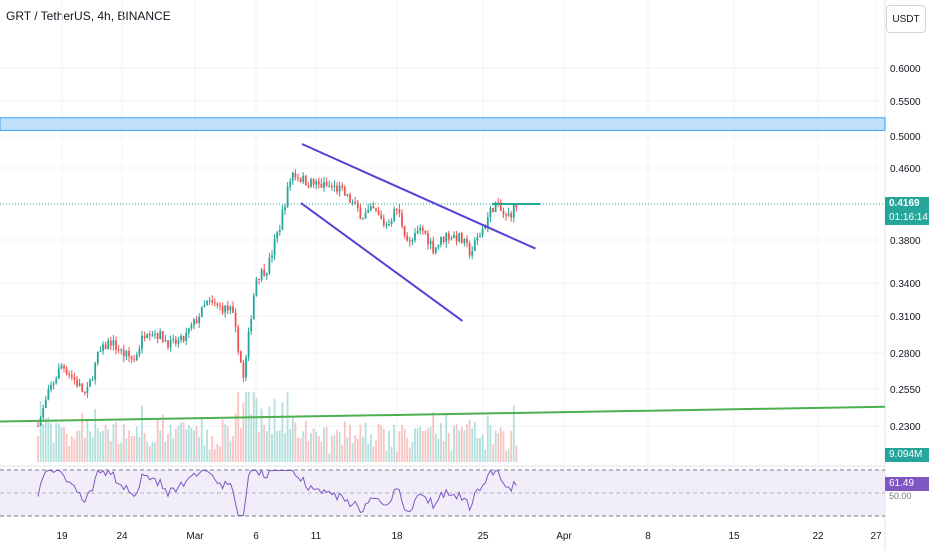 The image size is (932, 550). I want to click on time-tick-label: Apr, so click(564, 536).